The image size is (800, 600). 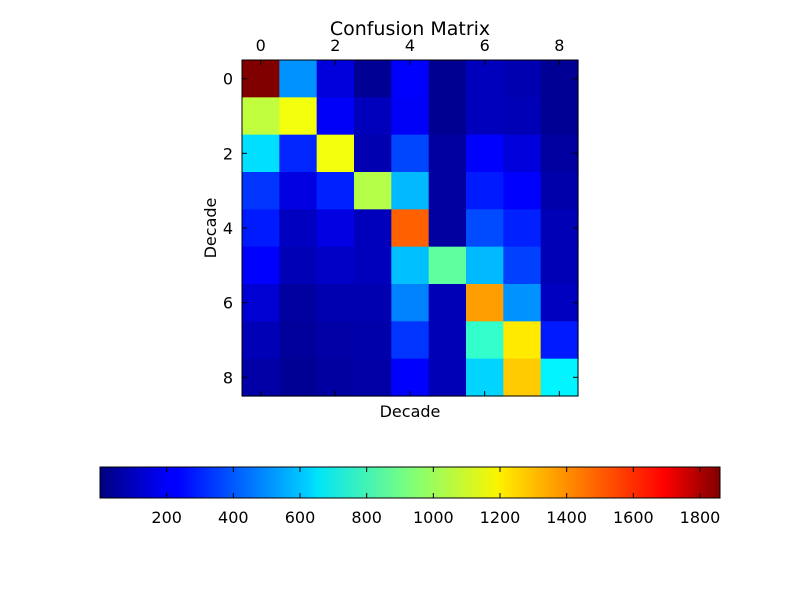 What do you see at coordinates (261, 377) in the screenshot?
I see `heatmap-cell-r8-c0` at bounding box center [261, 377].